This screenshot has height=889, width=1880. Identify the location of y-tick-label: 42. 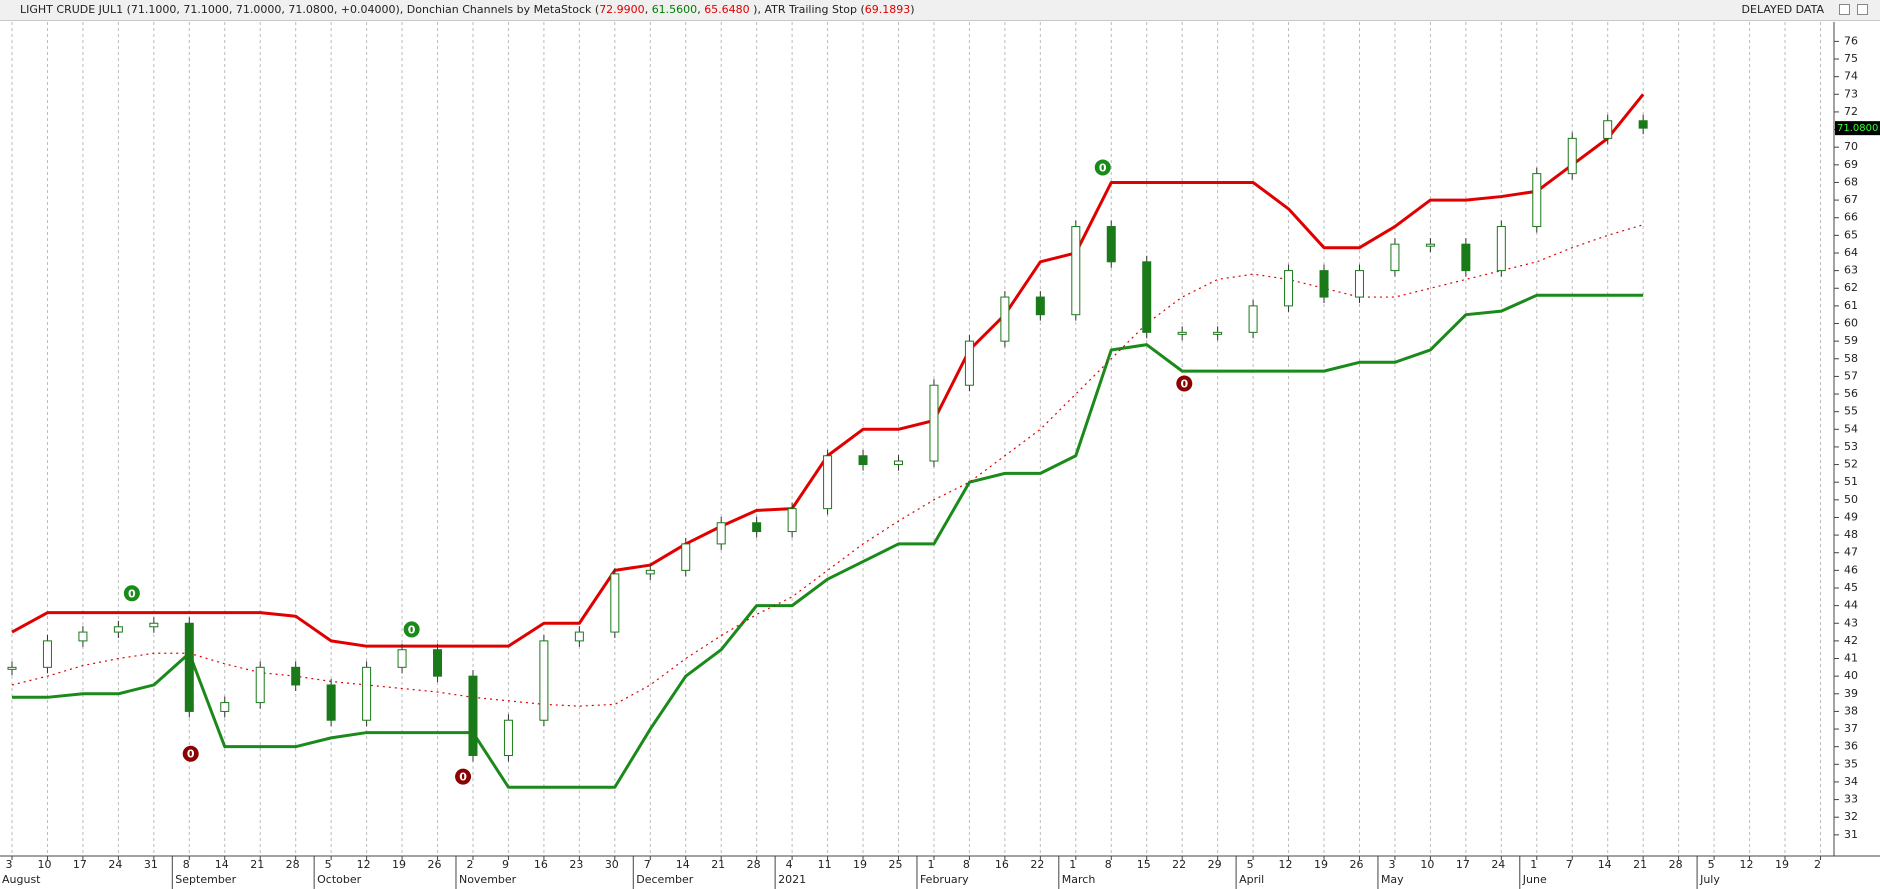
(1851, 640).